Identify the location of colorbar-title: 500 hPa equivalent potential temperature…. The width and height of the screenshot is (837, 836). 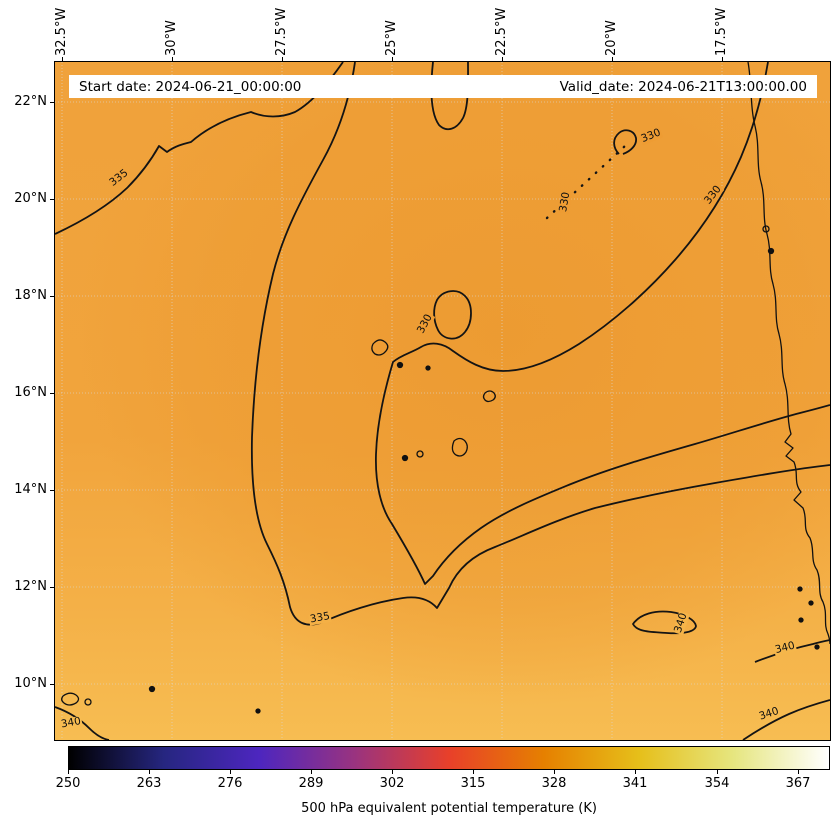
(449, 808).